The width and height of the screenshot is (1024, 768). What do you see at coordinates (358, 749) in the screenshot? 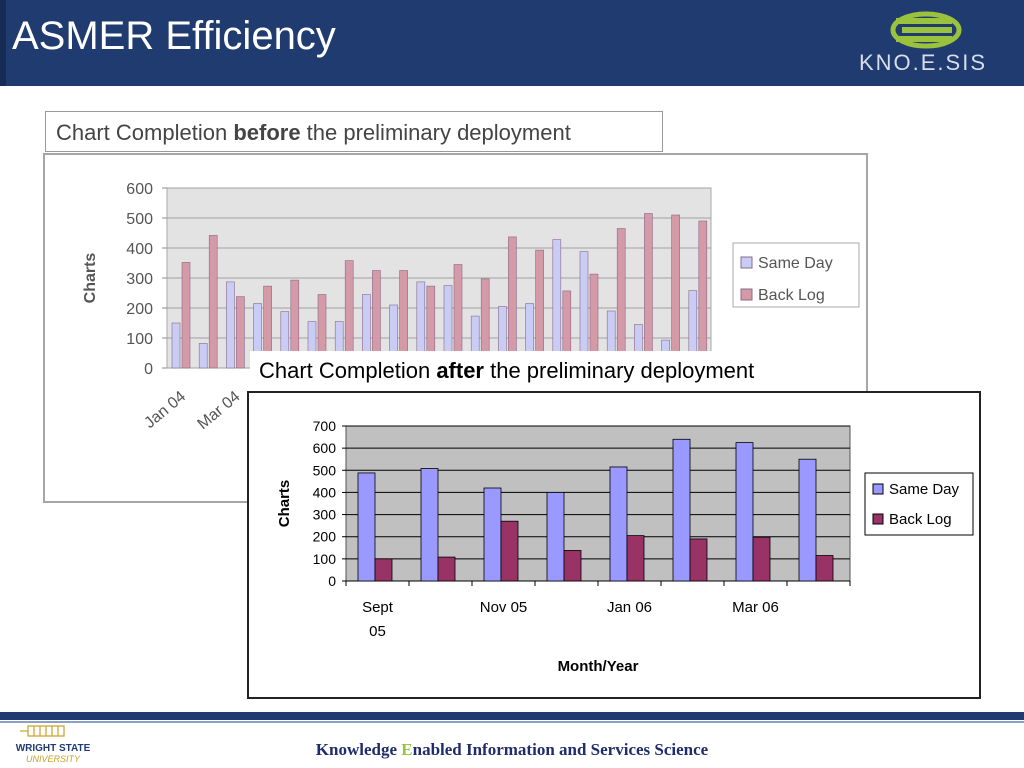
I see `tagline-knowledge: Knowledge` at bounding box center [358, 749].